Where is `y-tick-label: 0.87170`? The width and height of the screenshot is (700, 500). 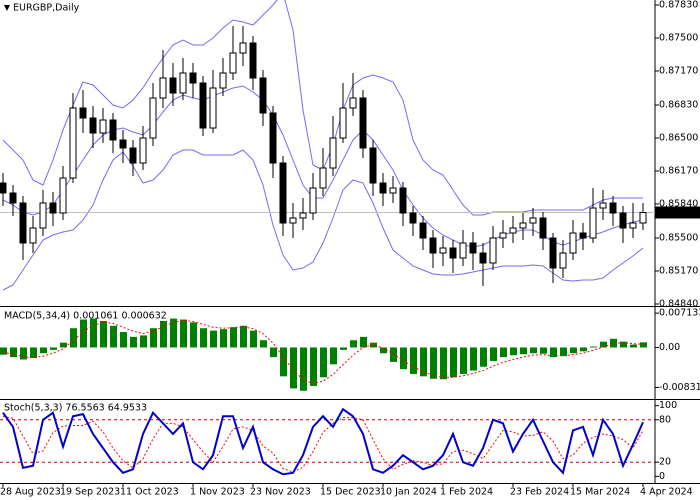 y-tick-label: 0.87170 is located at coordinates (678, 71).